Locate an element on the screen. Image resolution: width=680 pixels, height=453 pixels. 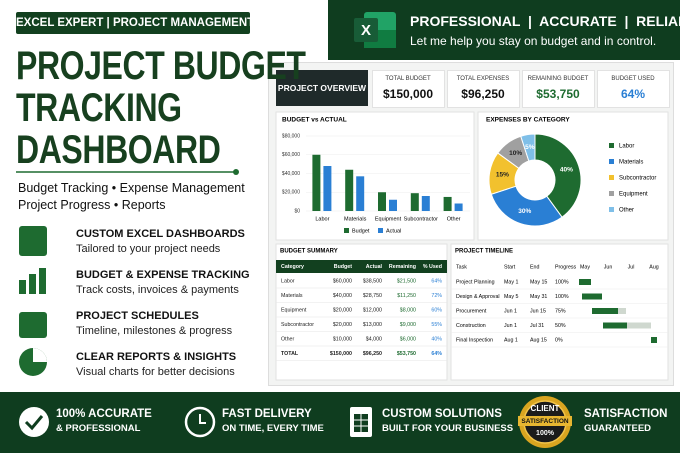
cell: May 15 is located at coordinates (538, 282).